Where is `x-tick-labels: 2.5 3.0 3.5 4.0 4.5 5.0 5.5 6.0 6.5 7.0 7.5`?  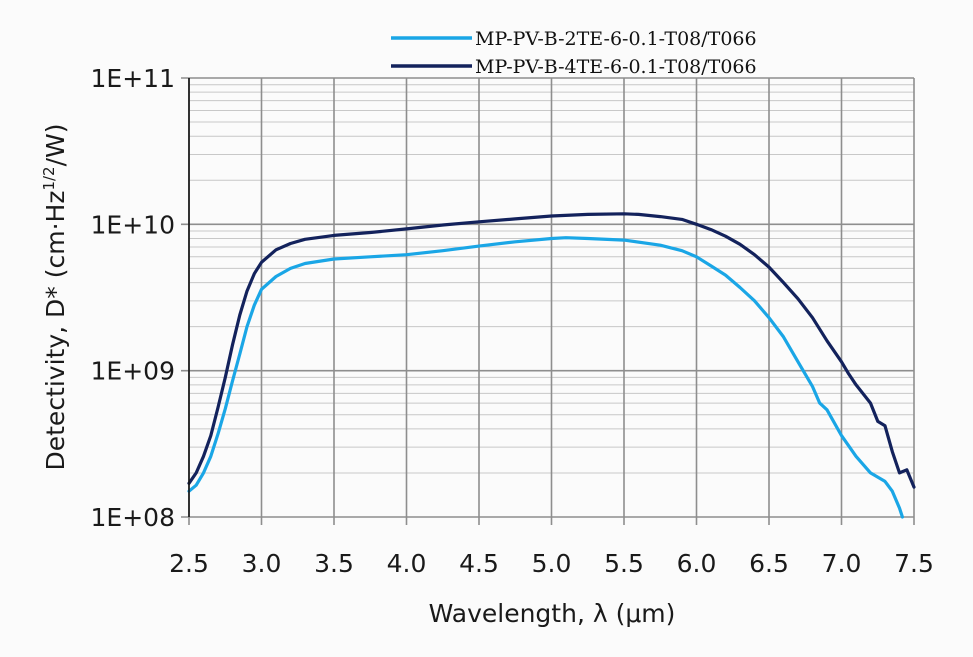 x-tick-labels: 2.5 3.0 3.5 4.0 4.5 5.0 5.5 6.0 6.5 7.0 7.5 is located at coordinates (551, 563).